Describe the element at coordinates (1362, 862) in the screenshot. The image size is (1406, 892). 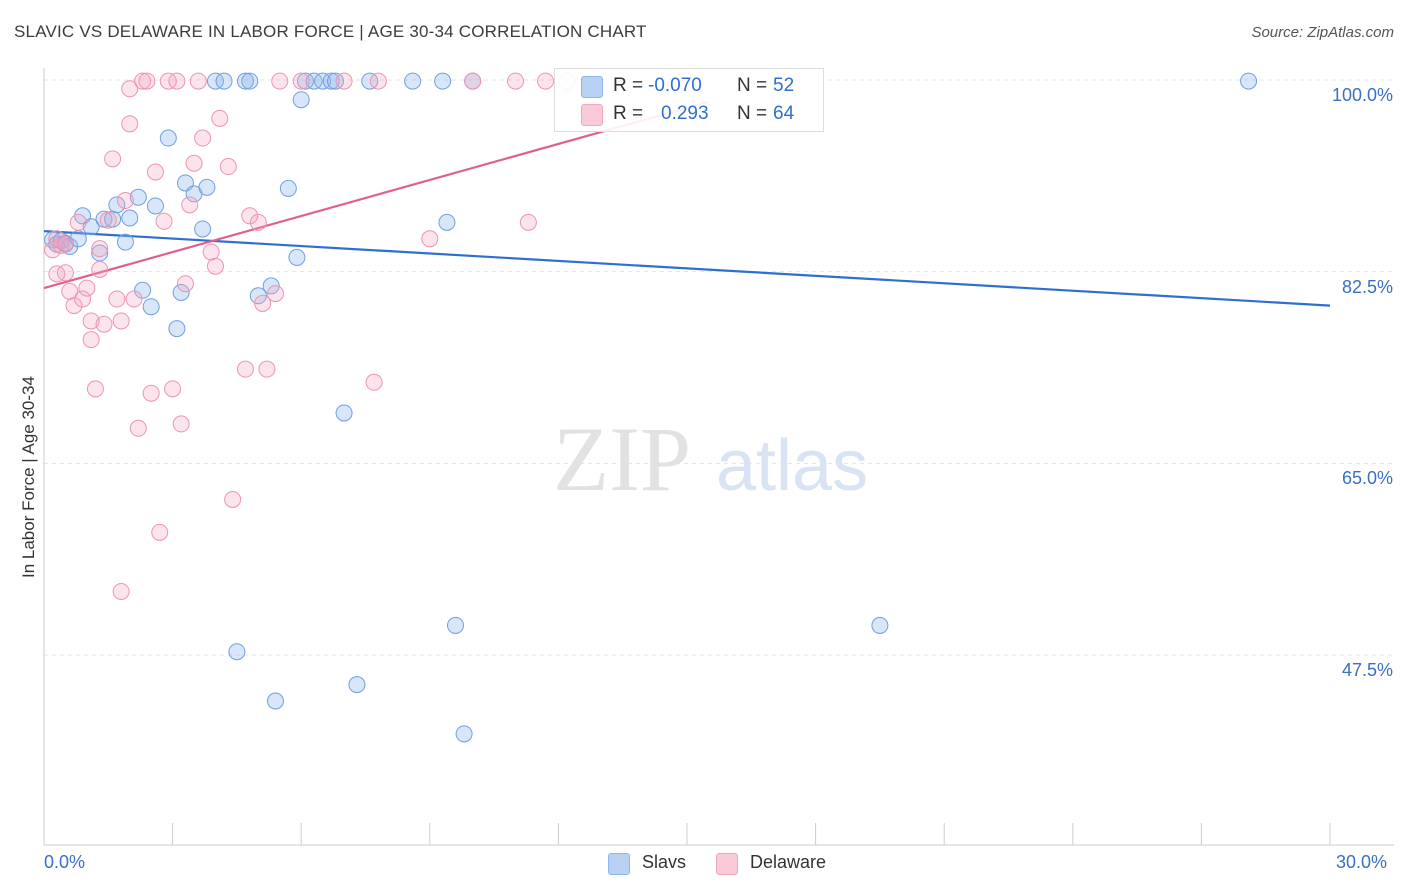
I see `x-tick-label-max: 30.0%` at that location.